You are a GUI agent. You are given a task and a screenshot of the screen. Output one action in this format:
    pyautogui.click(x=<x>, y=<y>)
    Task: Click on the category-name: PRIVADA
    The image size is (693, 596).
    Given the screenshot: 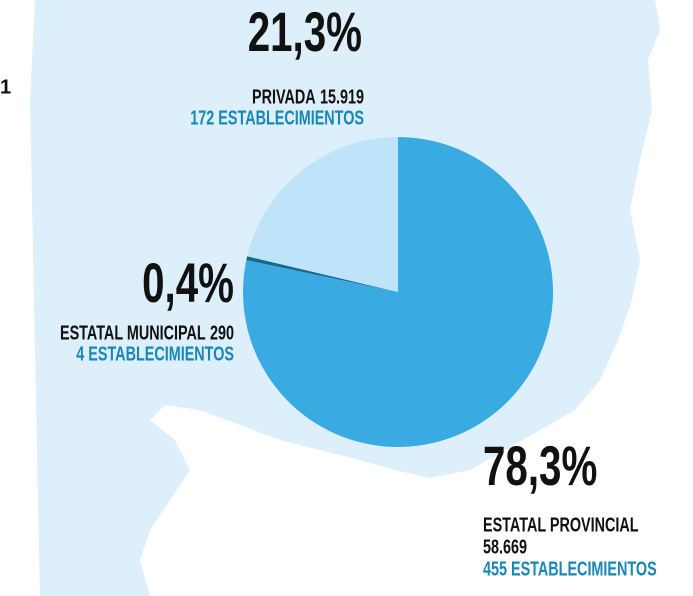 What is the action you would take?
    pyautogui.click(x=284, y=96)
    